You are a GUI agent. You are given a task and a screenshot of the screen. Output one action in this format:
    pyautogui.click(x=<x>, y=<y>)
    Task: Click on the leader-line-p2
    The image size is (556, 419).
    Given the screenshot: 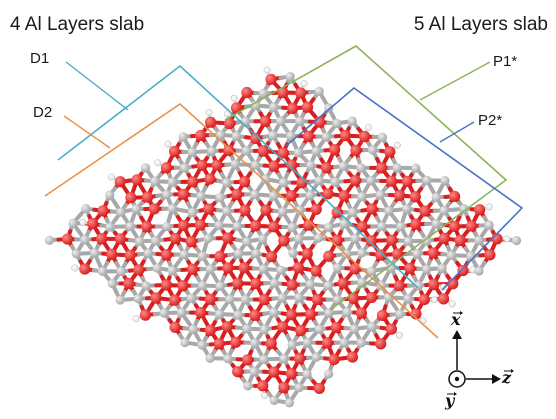 What is the action you would take?
    pyautogui.click(x=457, y=132)
    